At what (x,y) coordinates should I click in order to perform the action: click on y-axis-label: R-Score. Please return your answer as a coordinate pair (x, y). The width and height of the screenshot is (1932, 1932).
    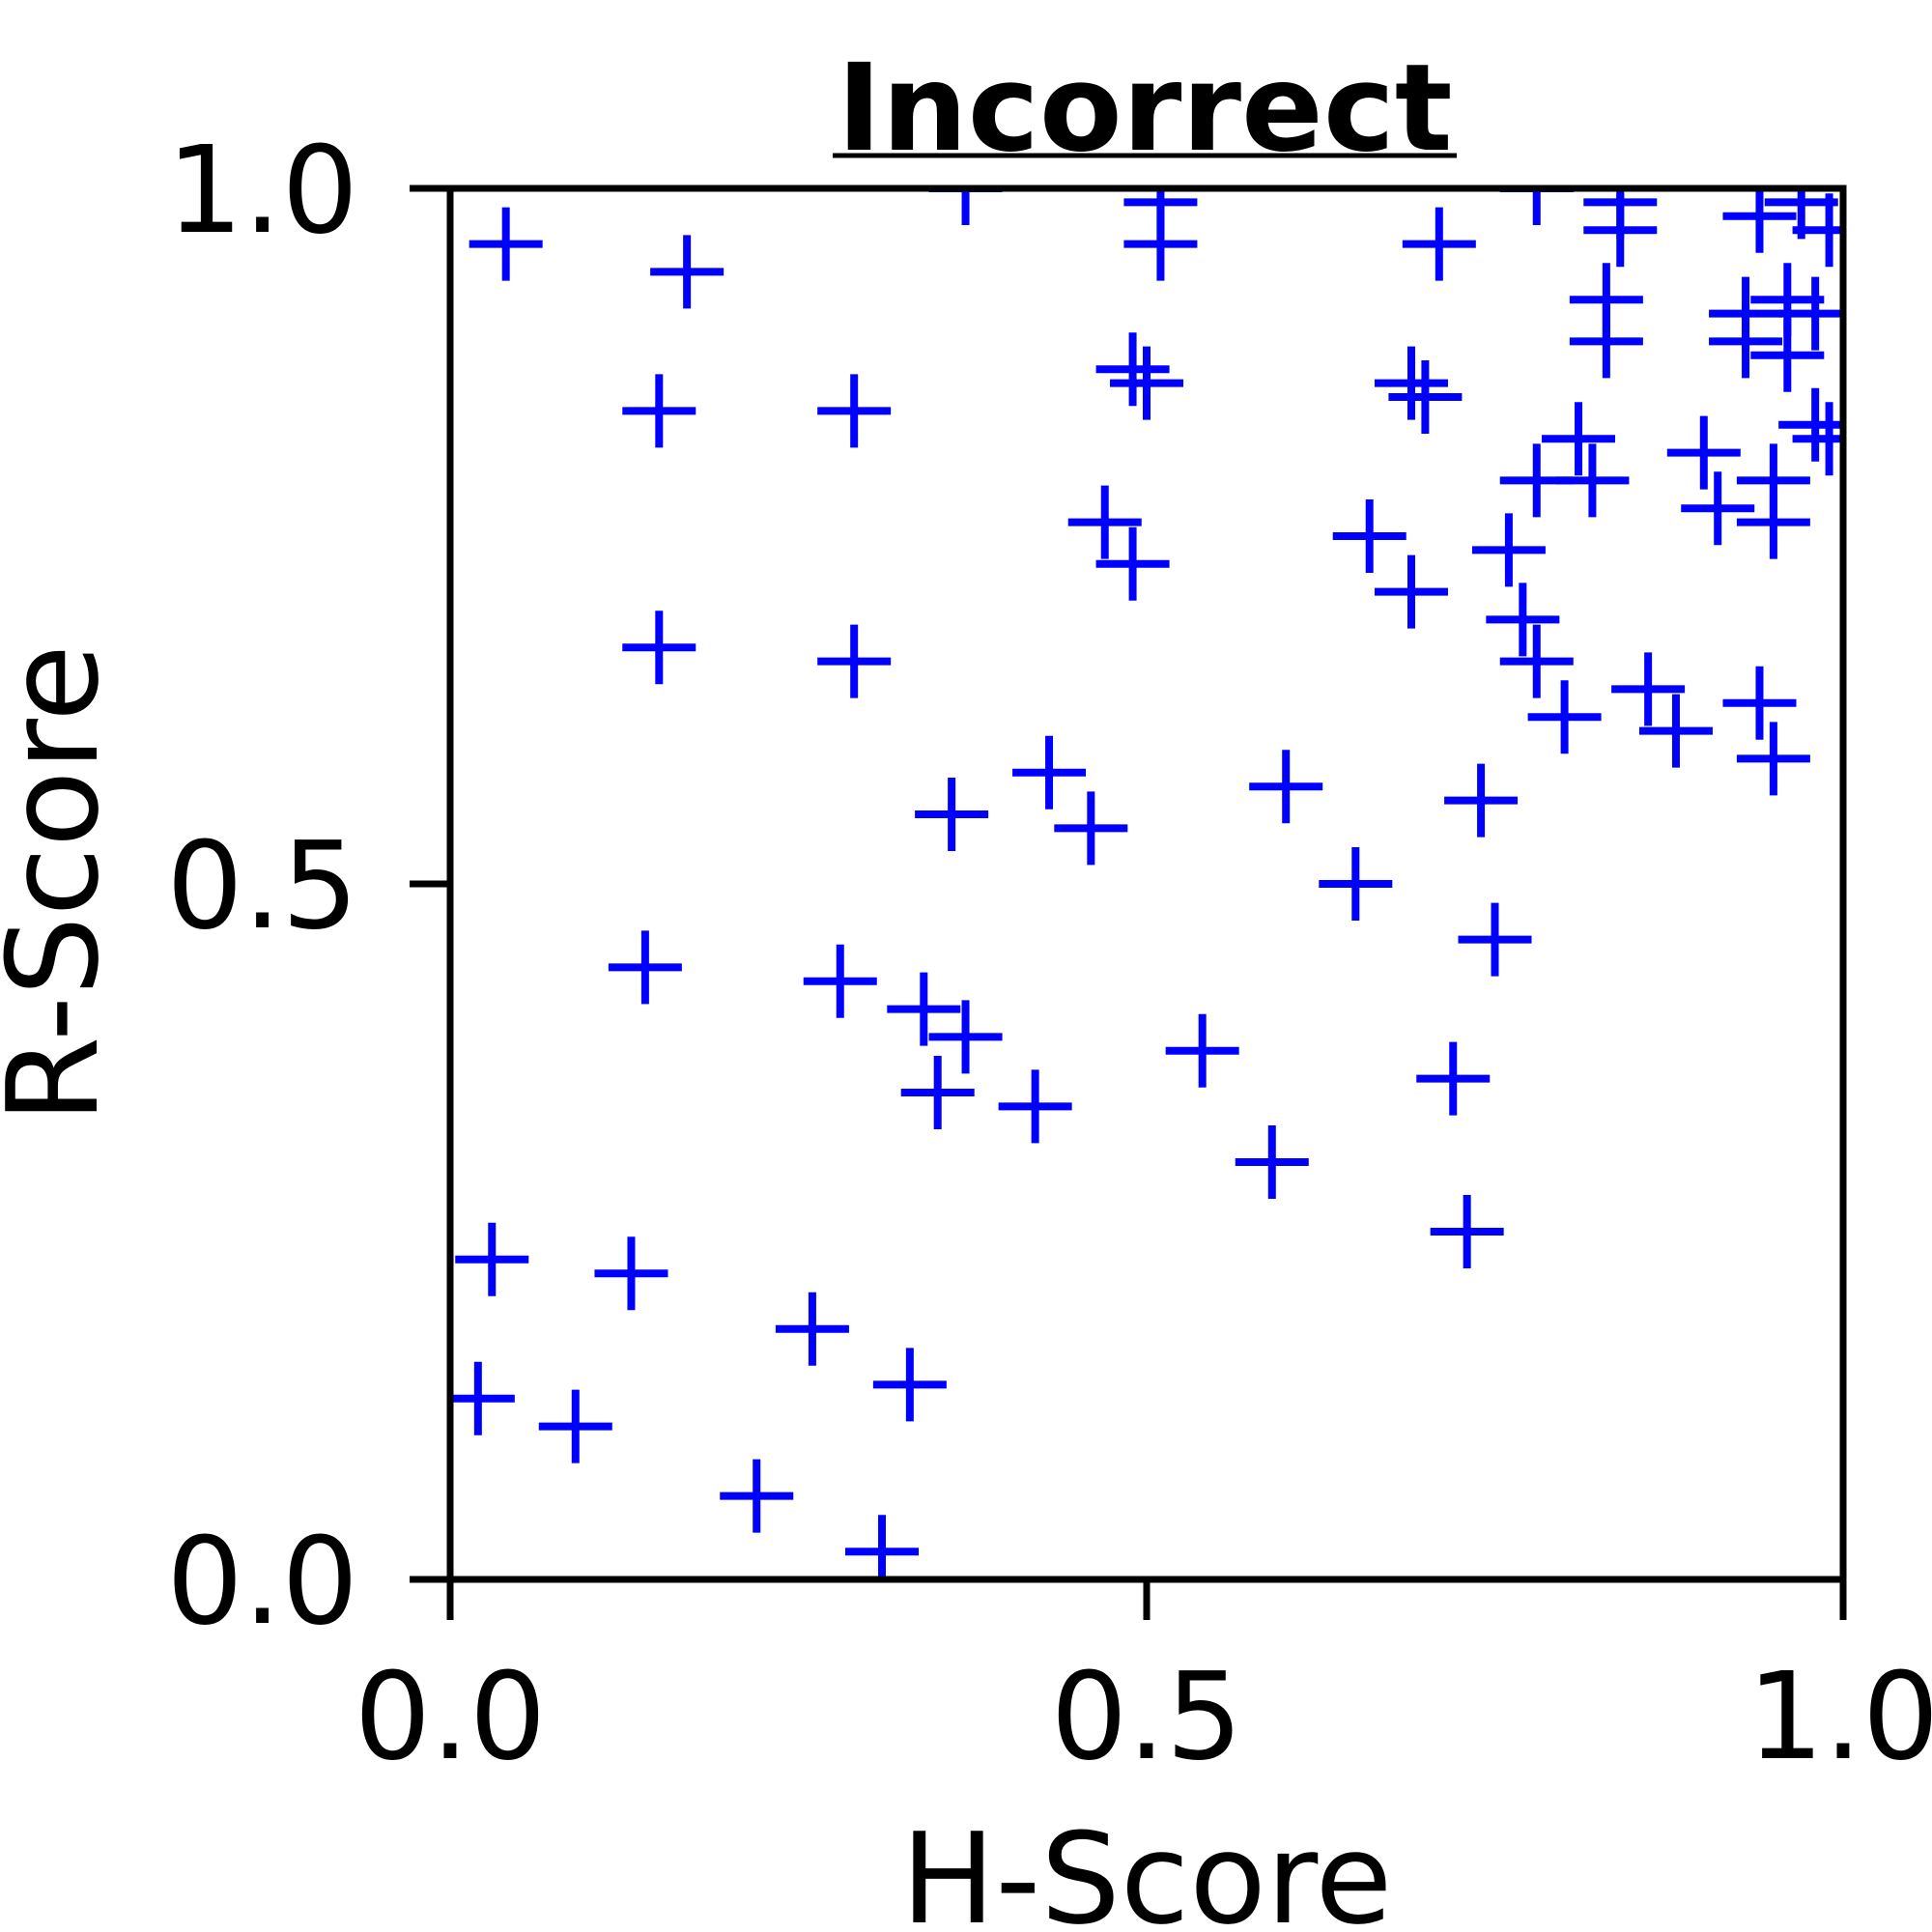
    Looking at the image, I should click on (63, 883).